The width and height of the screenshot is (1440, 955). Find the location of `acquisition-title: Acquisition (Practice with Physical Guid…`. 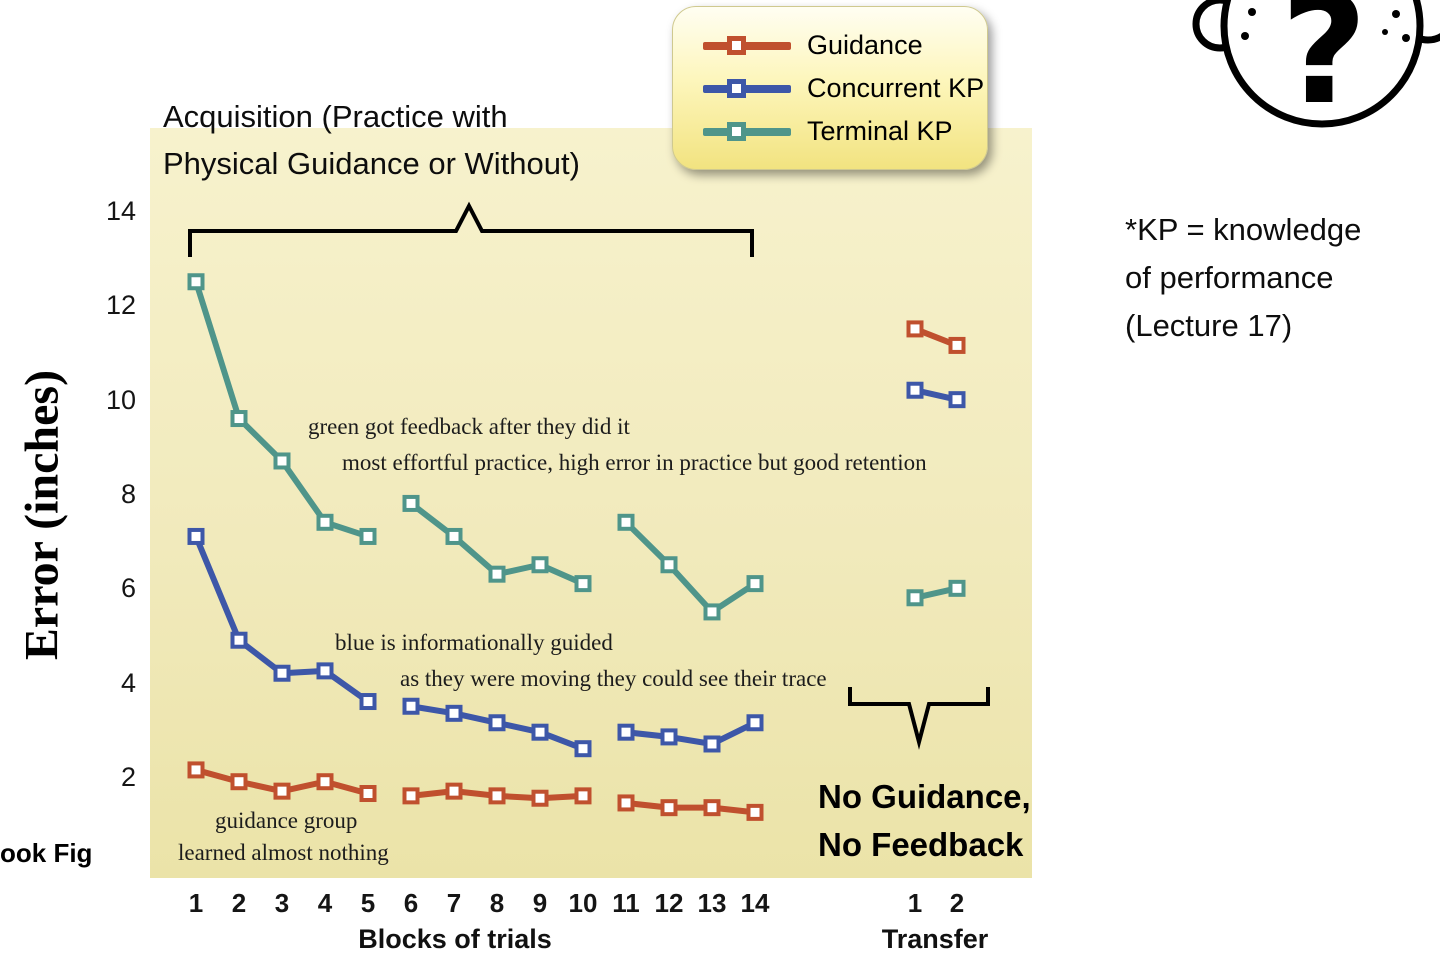

acquisition-title: Acquisition (Practice with Physical Guid… is located at coordinates (371, 140).